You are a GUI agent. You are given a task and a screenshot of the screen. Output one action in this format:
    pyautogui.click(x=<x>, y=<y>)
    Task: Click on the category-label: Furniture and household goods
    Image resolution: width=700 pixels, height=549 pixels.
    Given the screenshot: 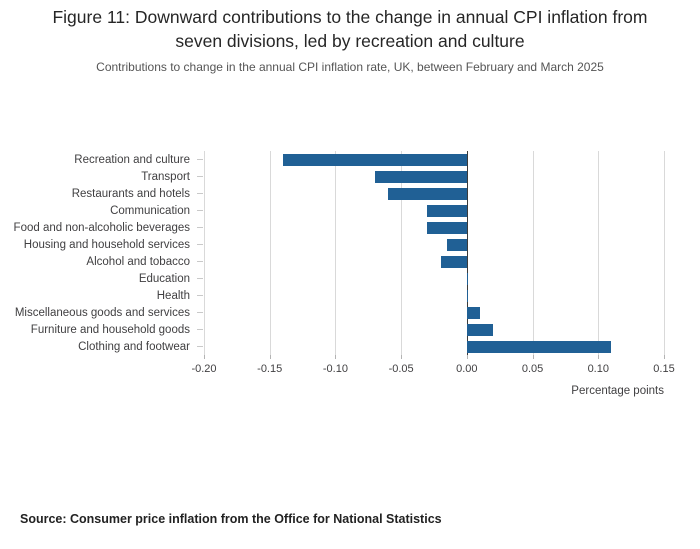 What is the action you would take?
    pyautogui.click(x=110, y=330)
    